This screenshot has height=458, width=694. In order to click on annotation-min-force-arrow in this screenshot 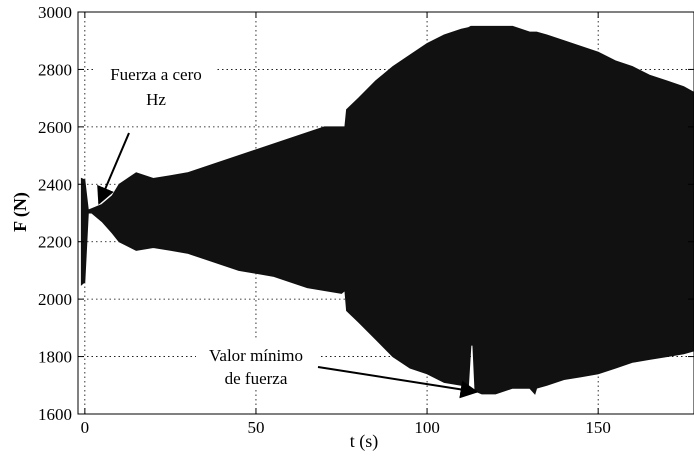, I will do `click(398, 382)`.